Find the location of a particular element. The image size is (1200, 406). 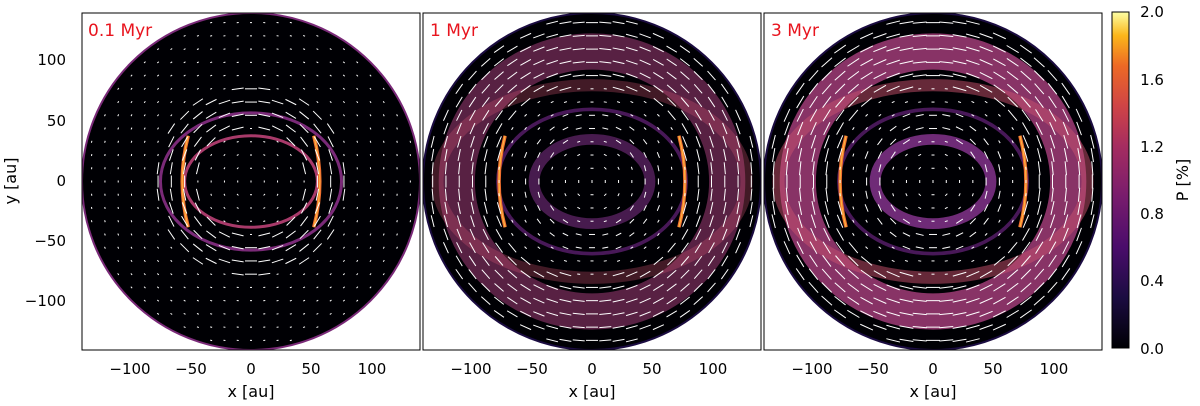

panel-0-x-ticks: −100 −50 0 50 100 is located at coordinates (247, 369).